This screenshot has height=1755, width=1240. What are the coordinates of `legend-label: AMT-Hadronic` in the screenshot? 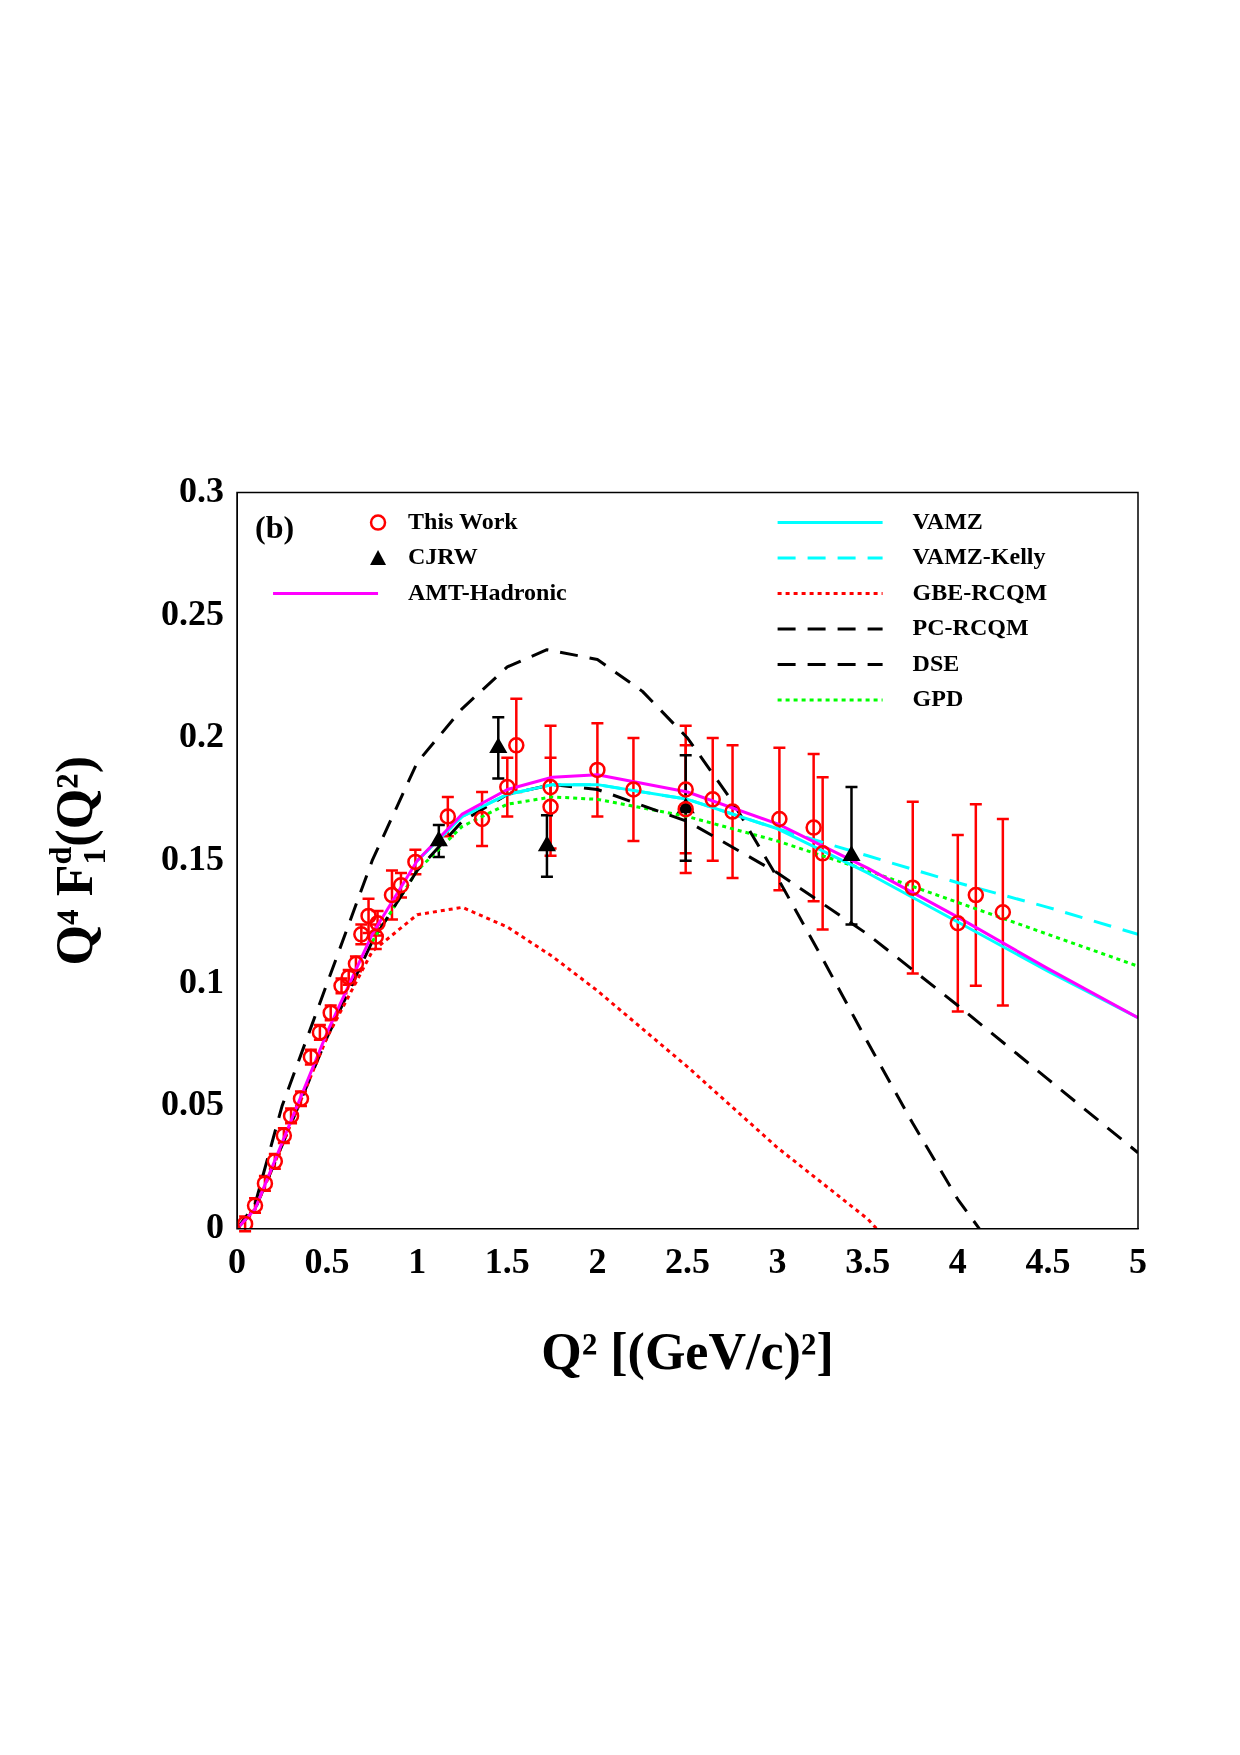 It's located at (488, 591).